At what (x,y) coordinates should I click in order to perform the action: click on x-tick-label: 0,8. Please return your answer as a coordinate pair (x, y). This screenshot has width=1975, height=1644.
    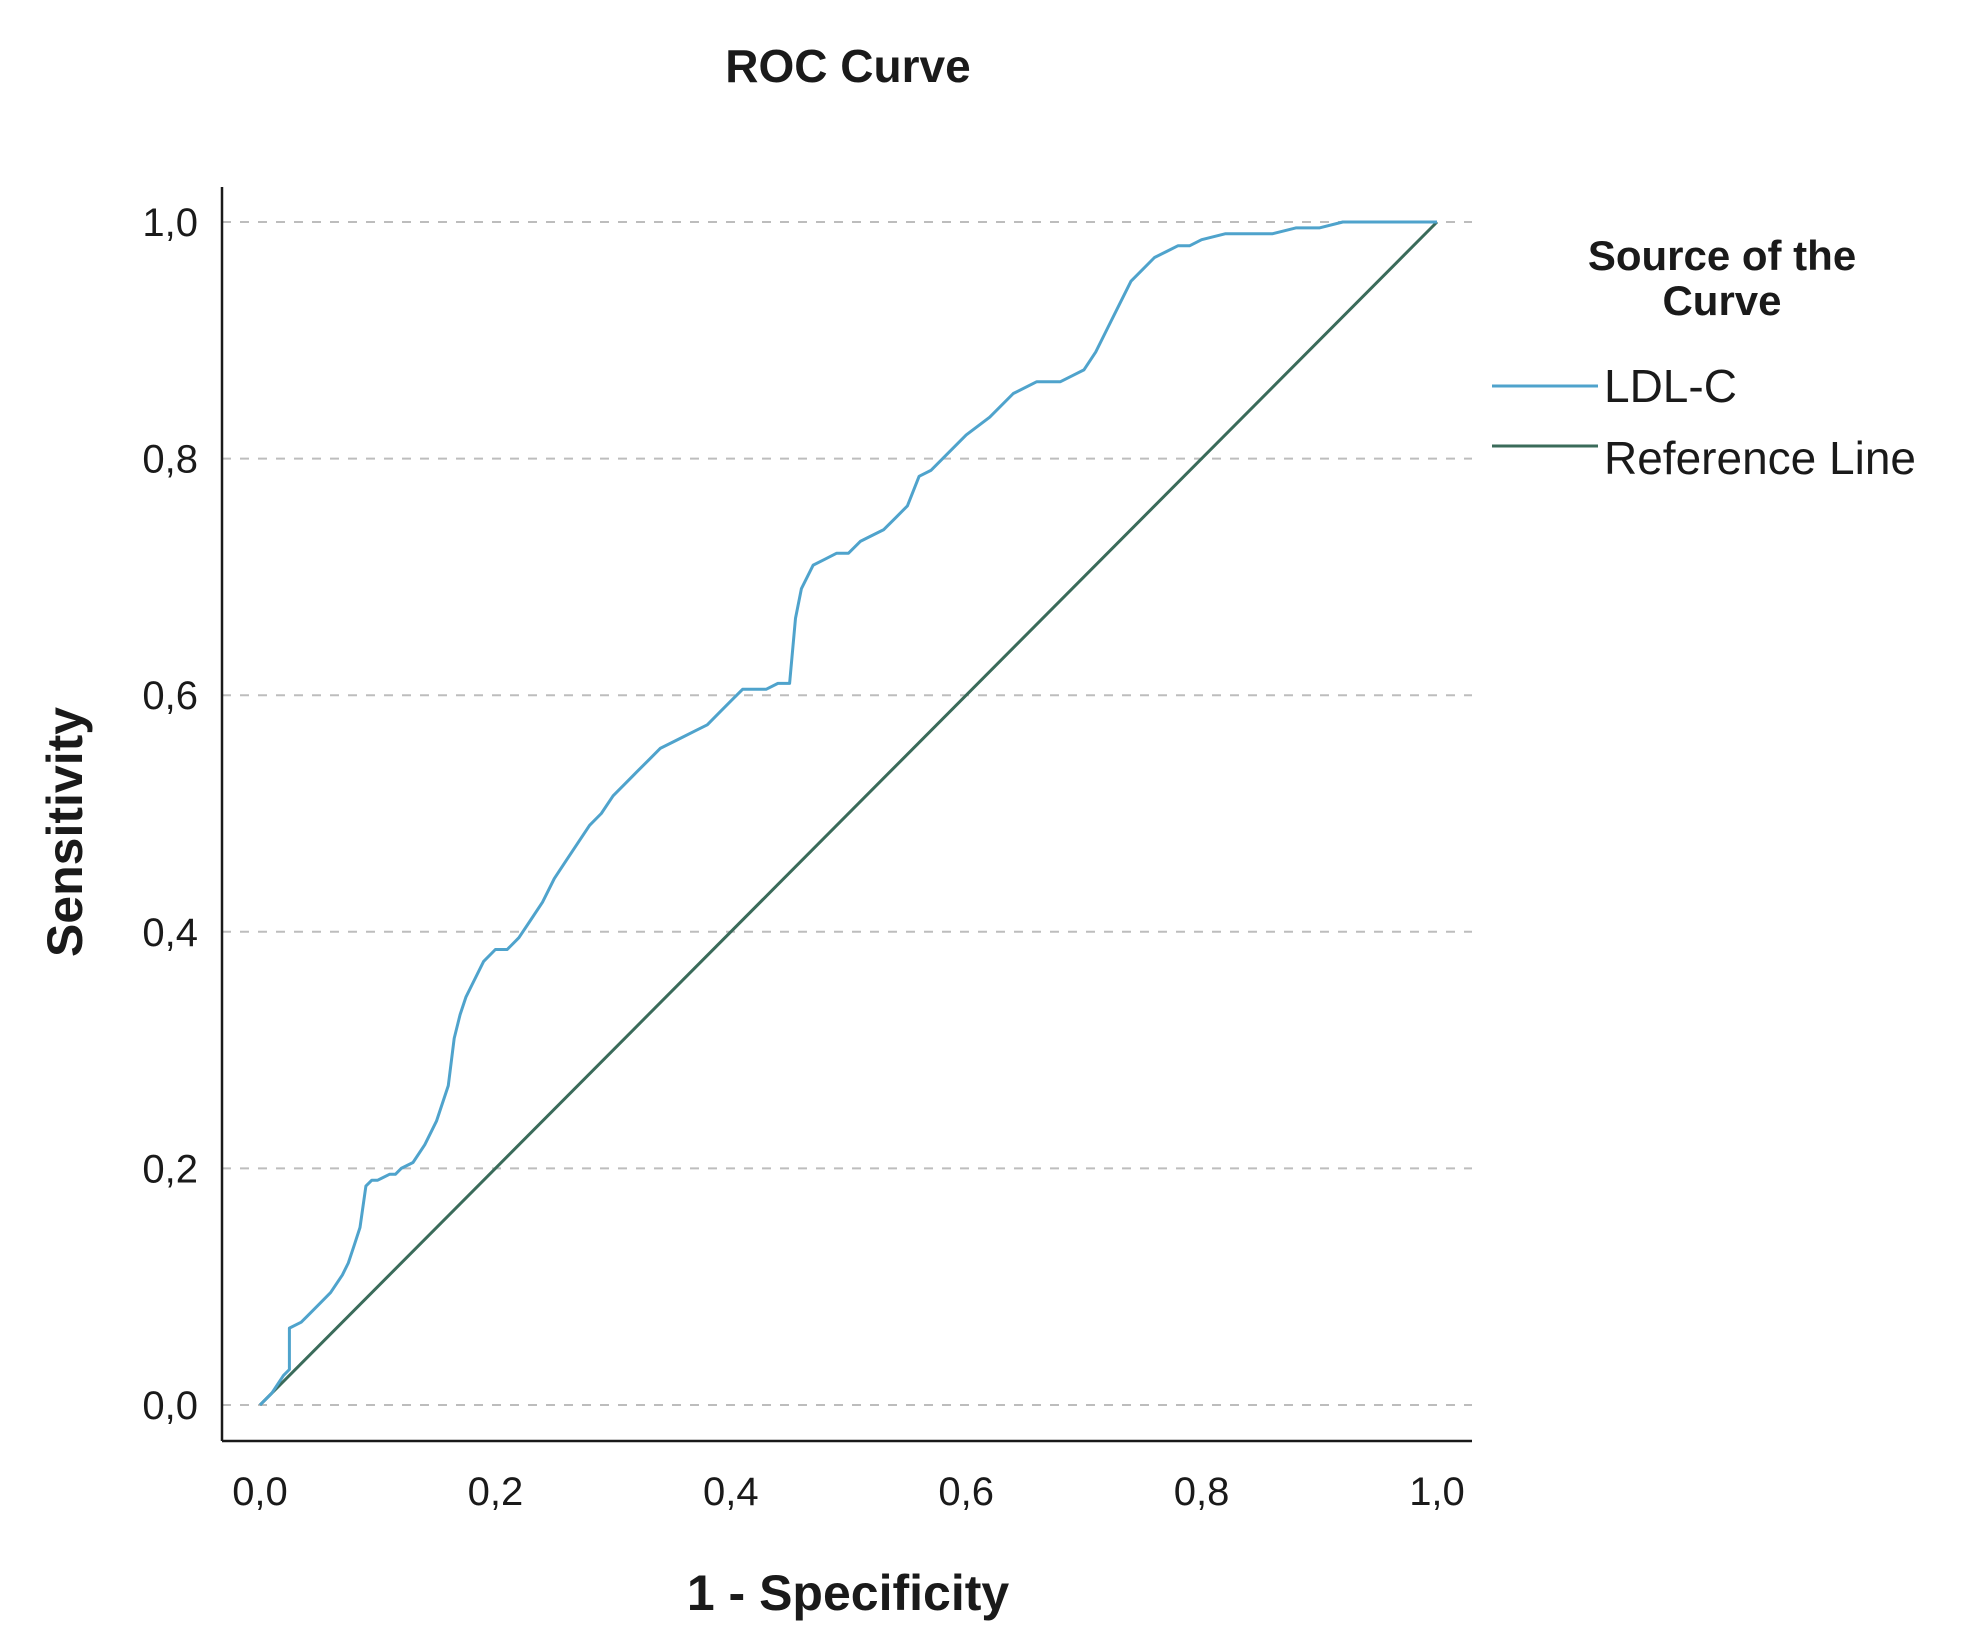
    Looking at the image, I should click on (1202, 1492).